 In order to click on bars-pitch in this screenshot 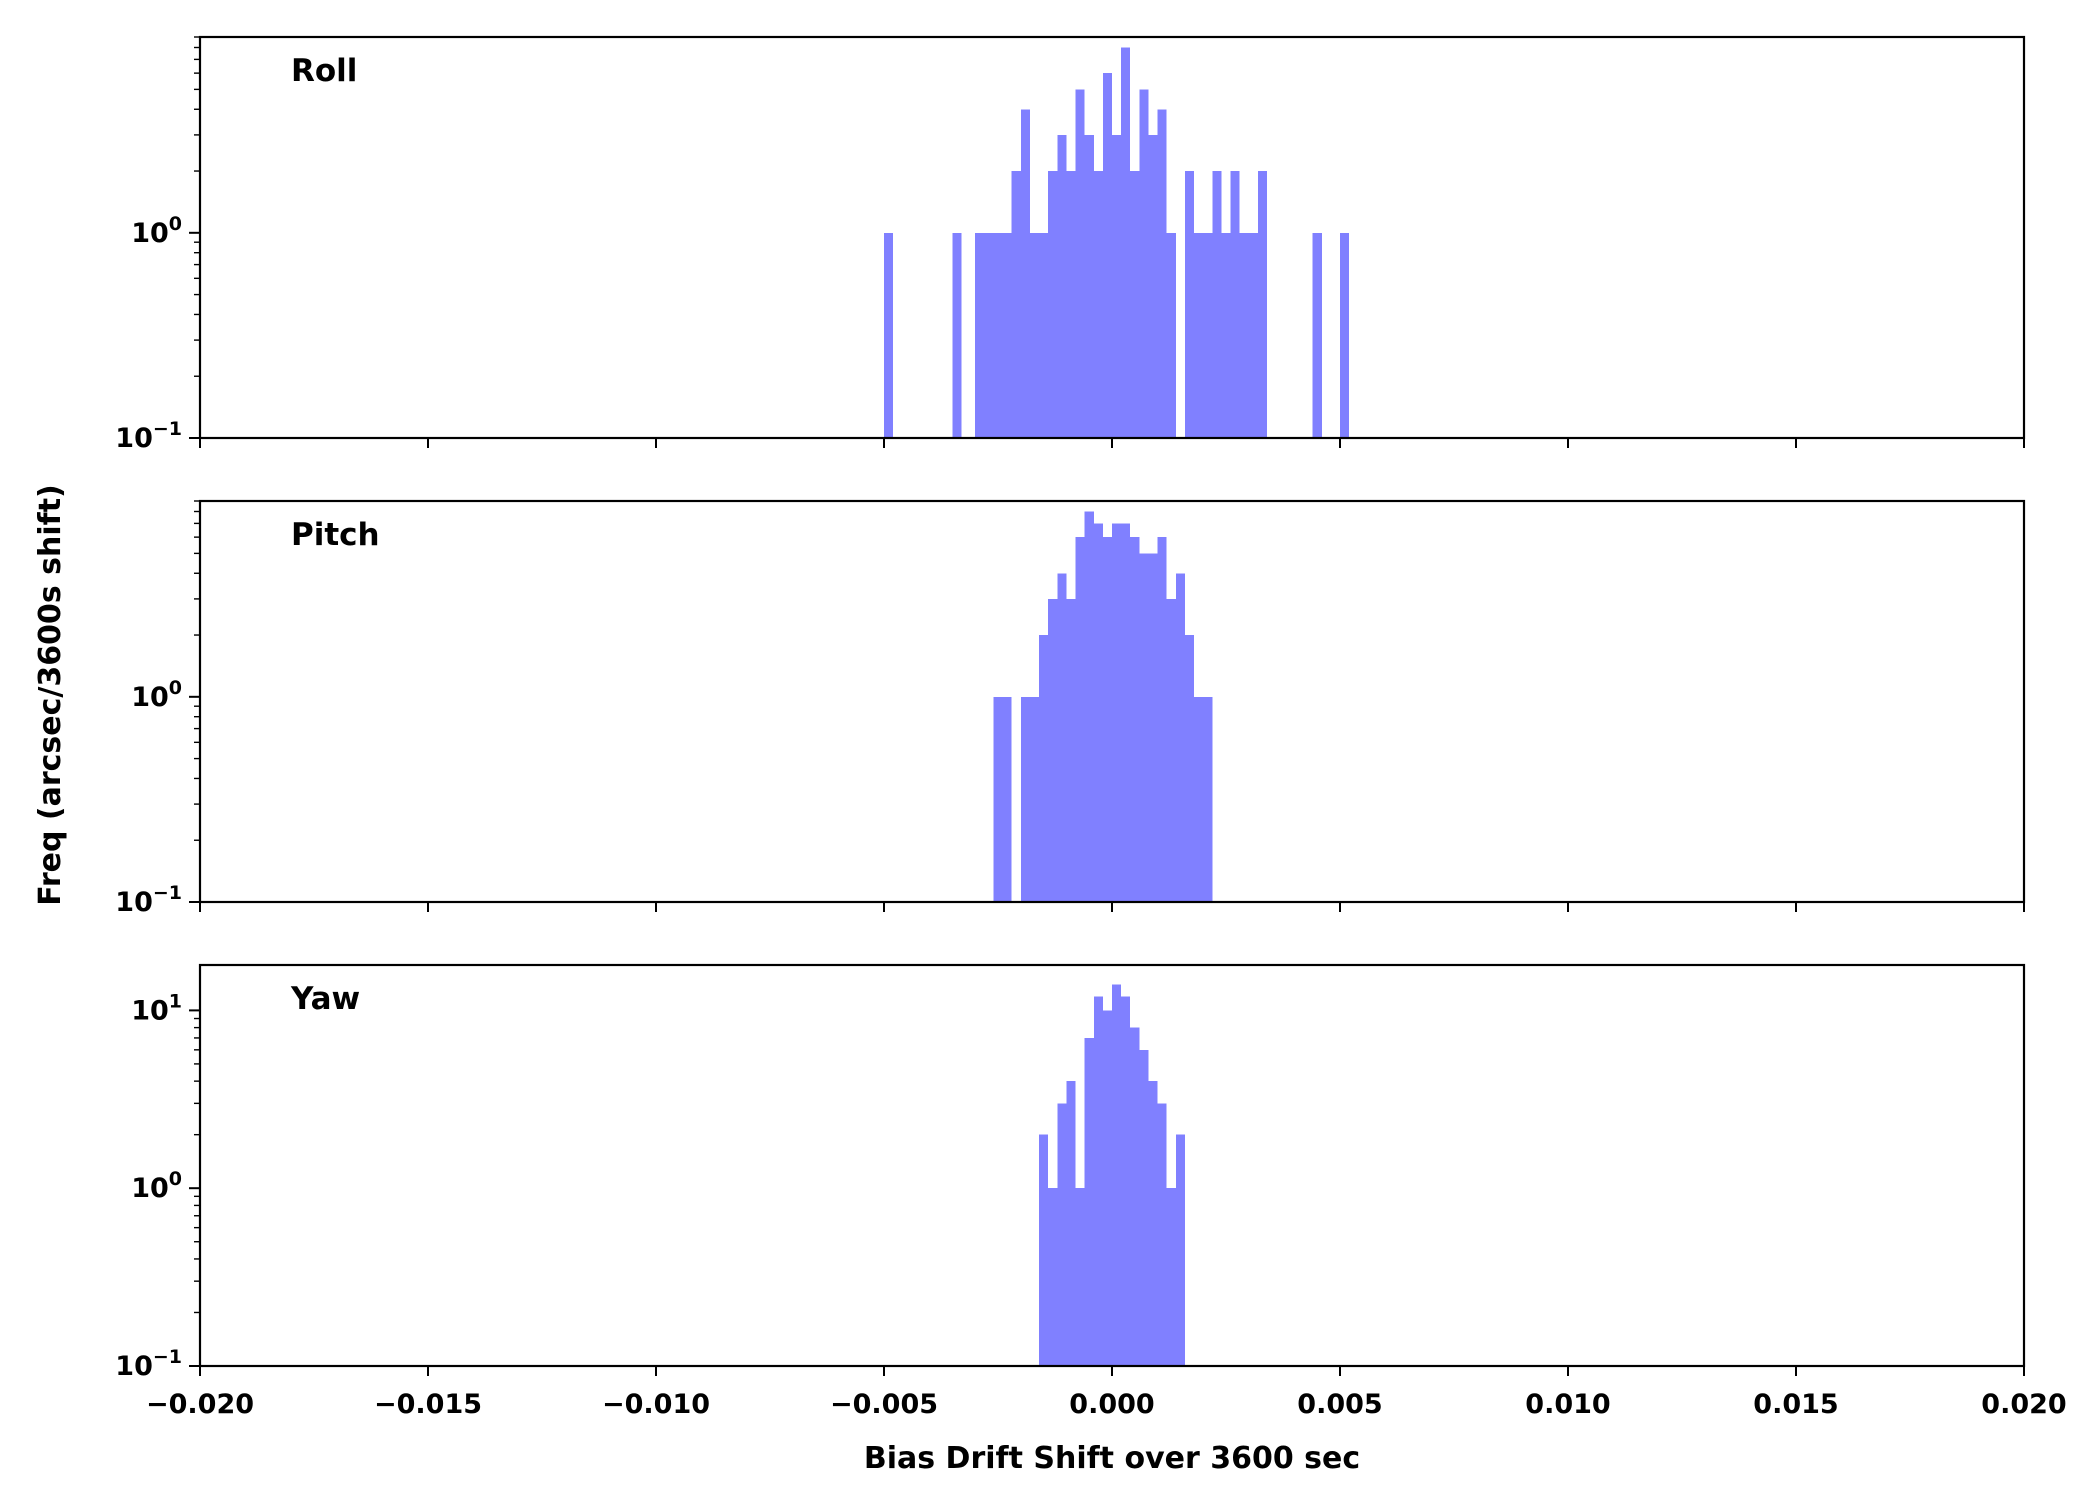, I will do `click(1103, 706)`.